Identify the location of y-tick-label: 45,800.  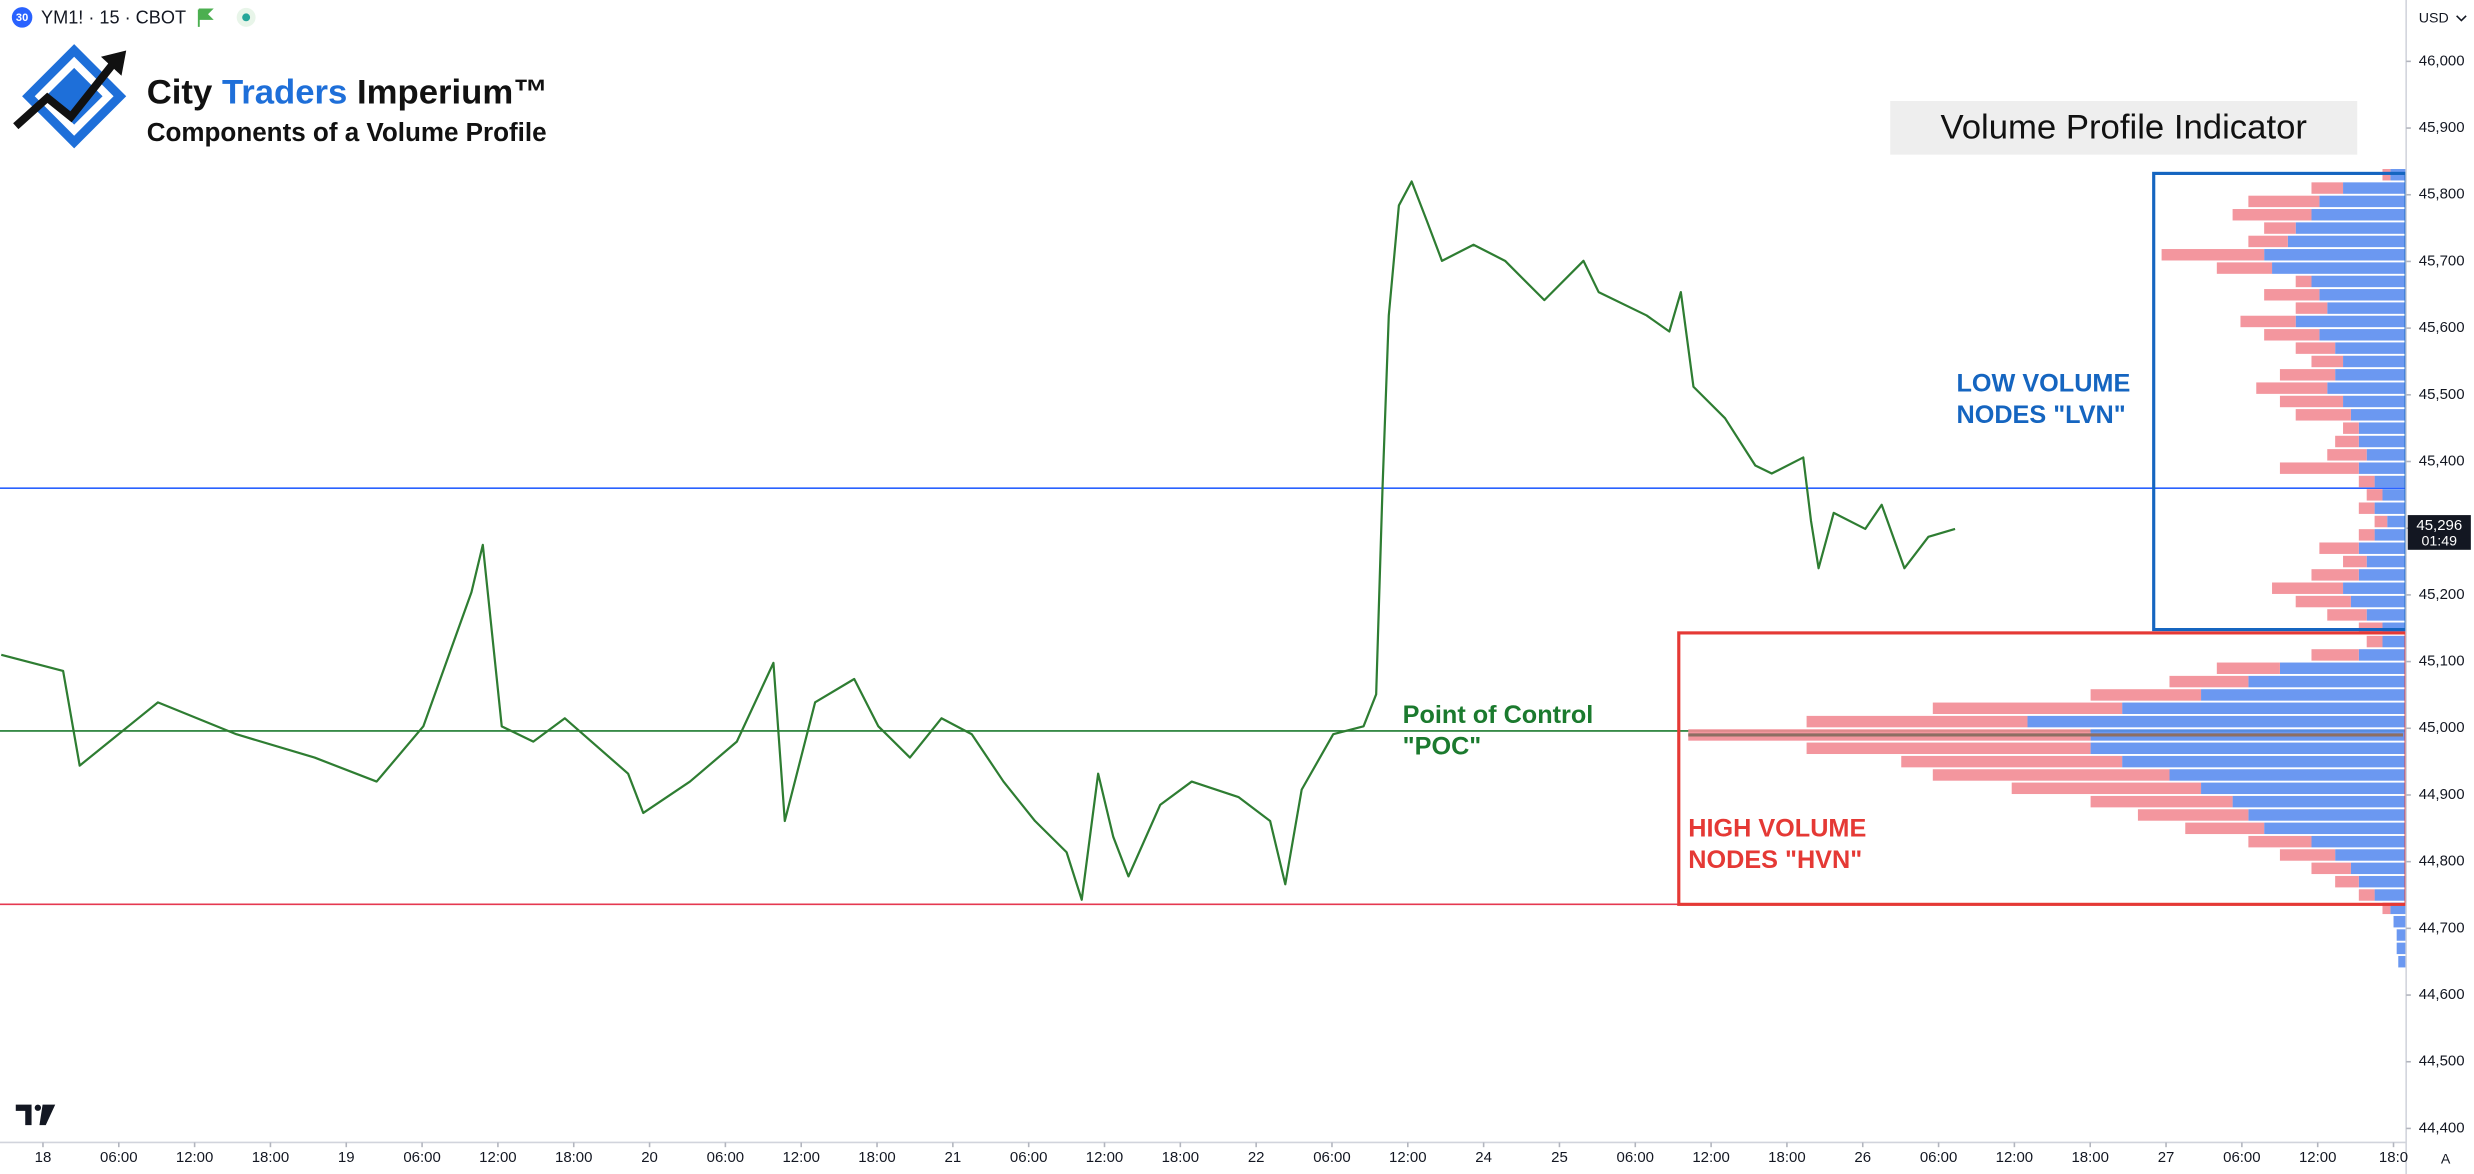
(2442, 194).